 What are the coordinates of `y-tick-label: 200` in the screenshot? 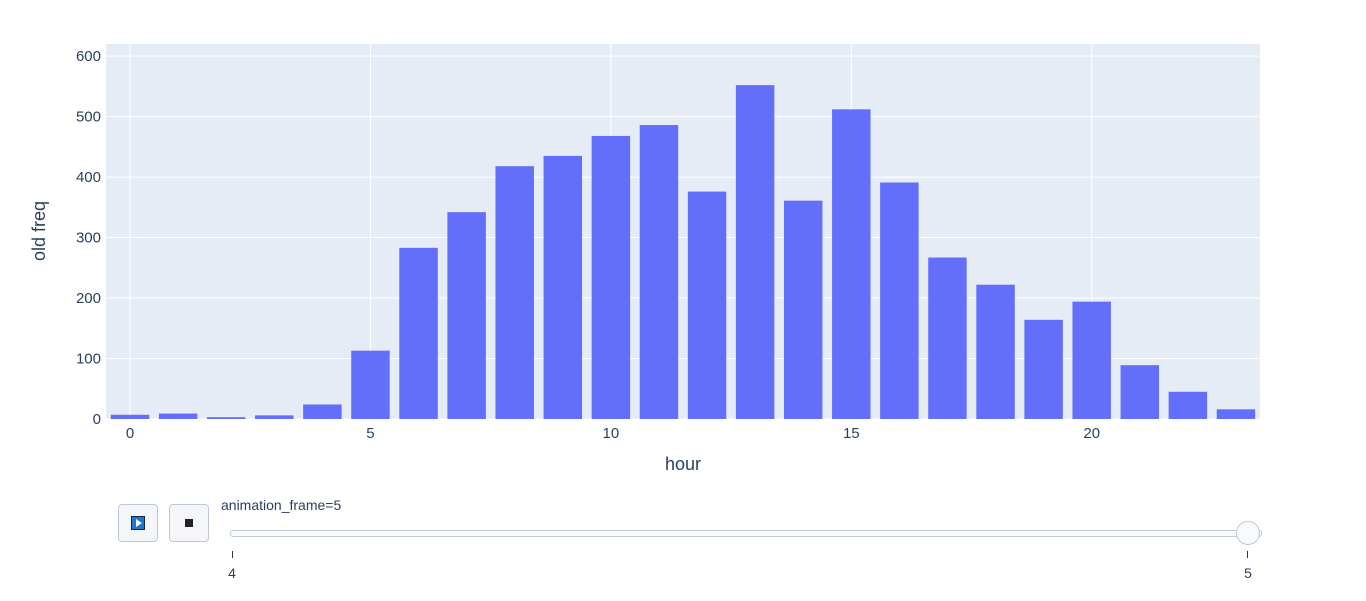 It's located at (88, 298).